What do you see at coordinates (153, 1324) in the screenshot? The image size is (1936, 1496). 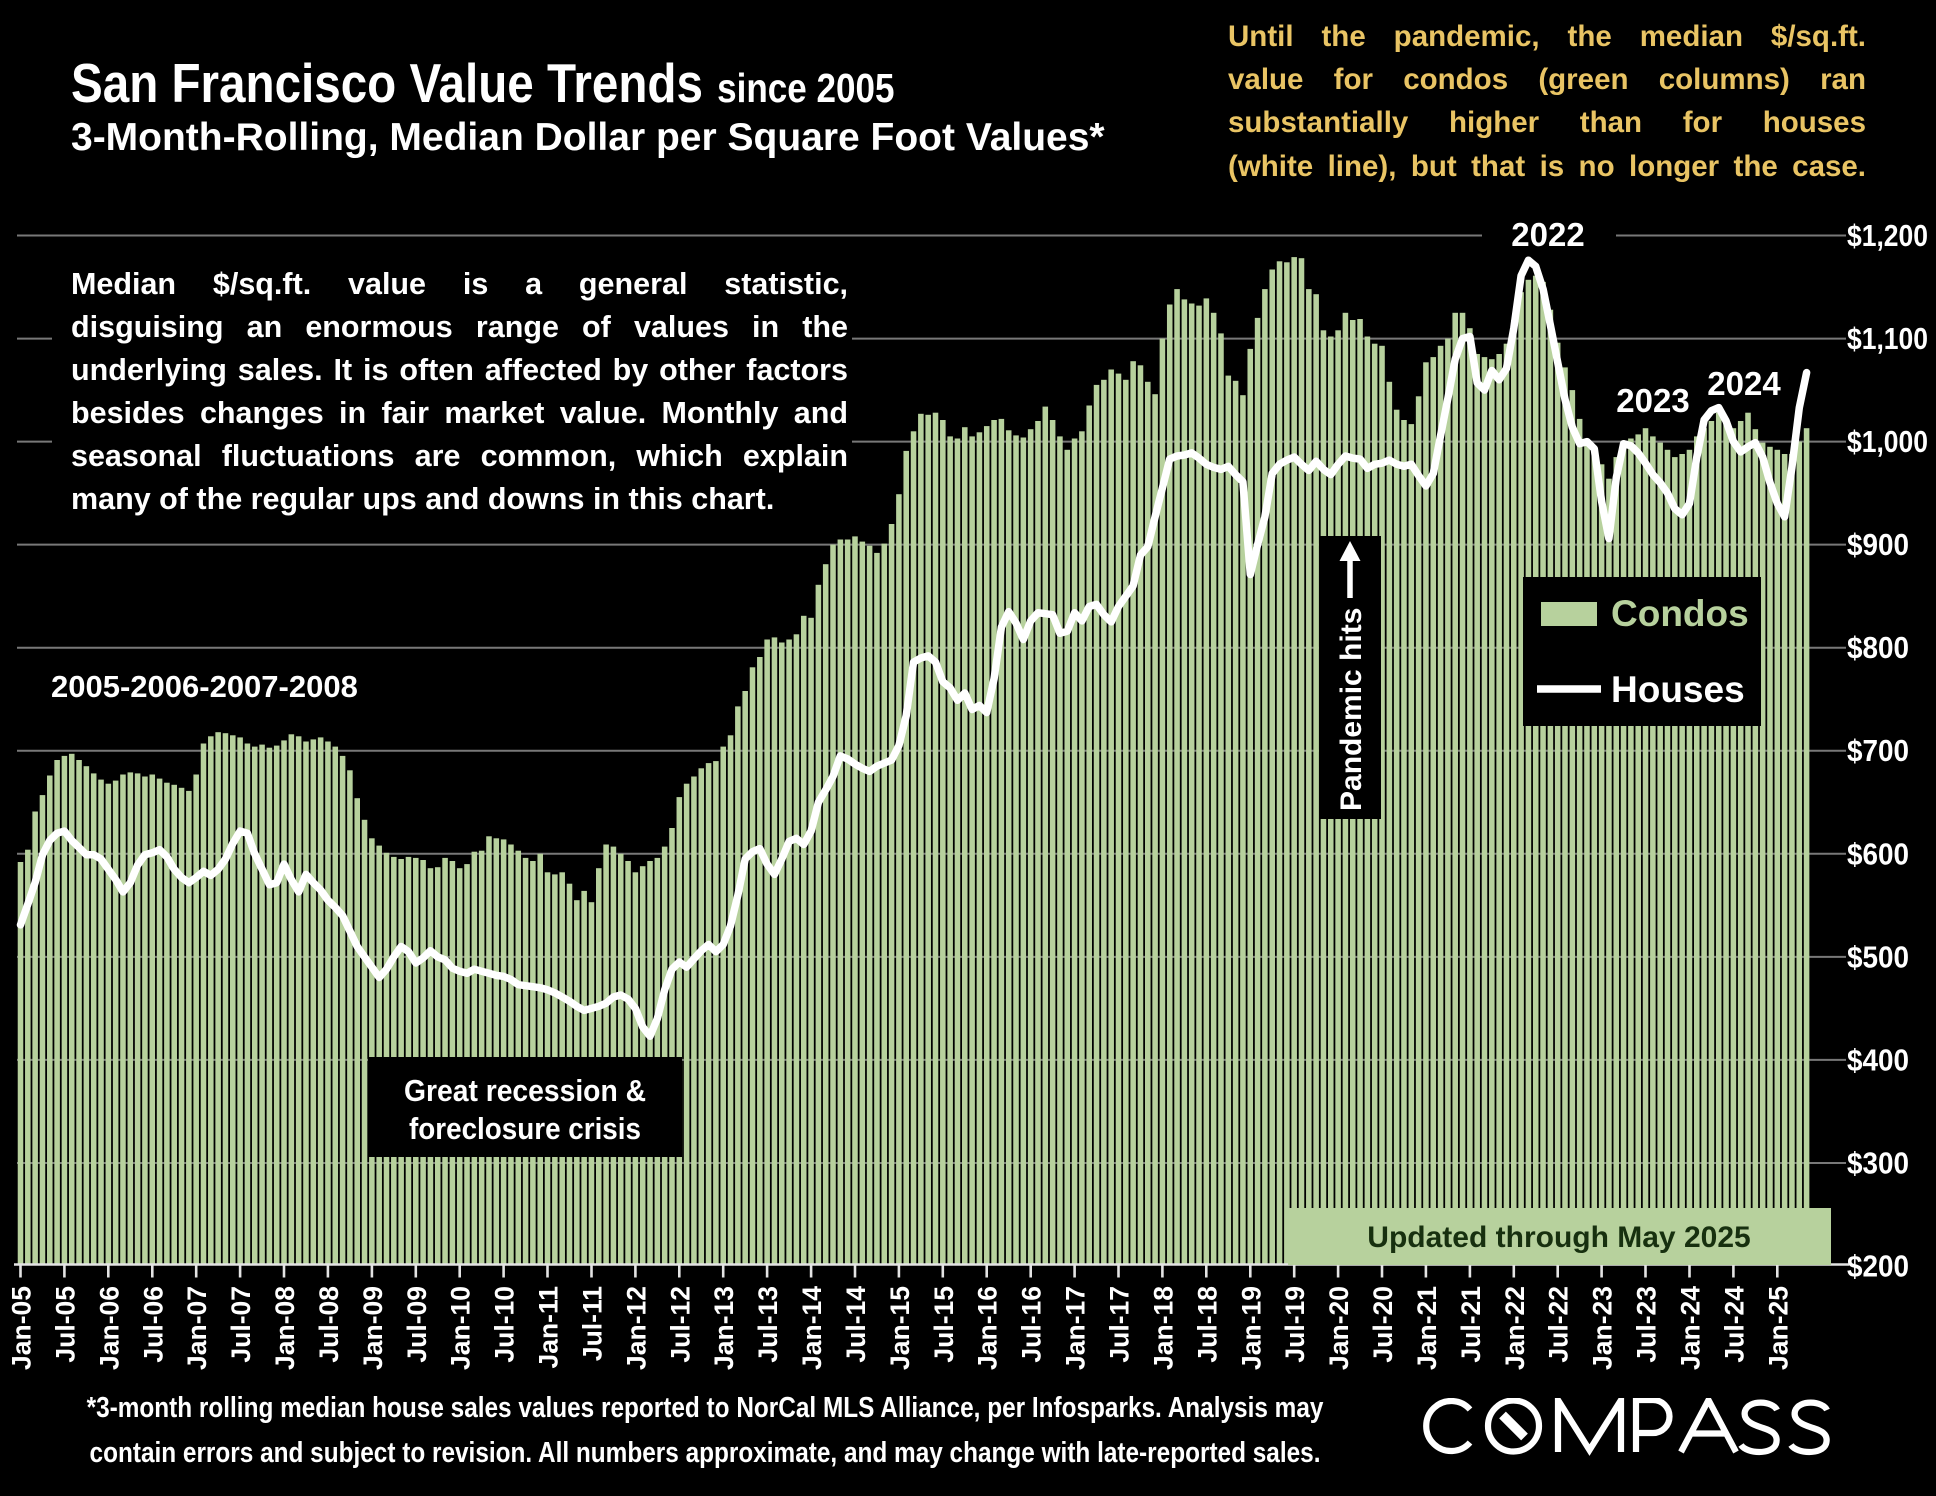 I see `svg-text: Jul-06` at bounding box center [153, 1324].